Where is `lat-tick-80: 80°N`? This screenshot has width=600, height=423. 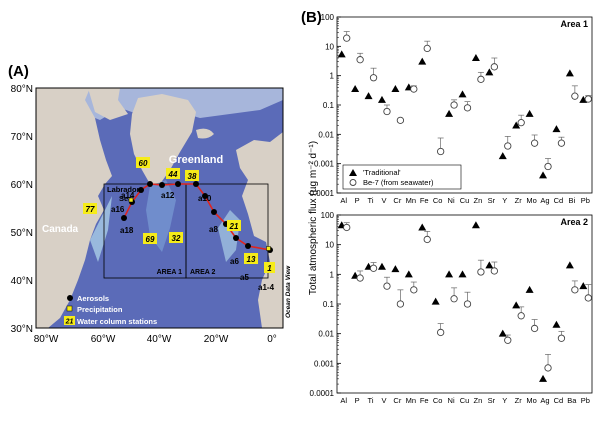 lat-tick-80: 80°N is located at coordinates (22, 89).